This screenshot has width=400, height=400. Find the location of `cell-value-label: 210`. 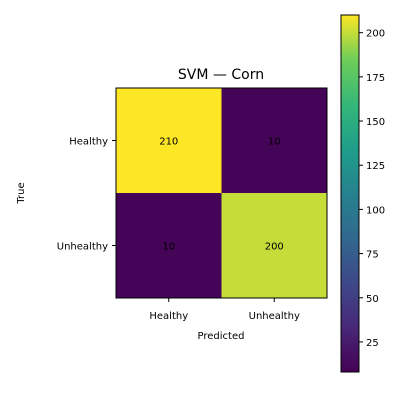

cell-value-label: 210 is located at coordinates (168, 142).